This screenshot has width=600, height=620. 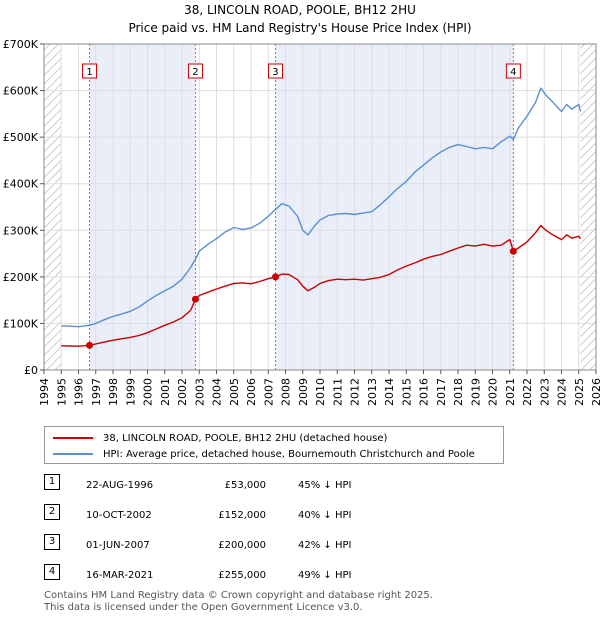 I want to click on x-tick-label: 2016, so click(x=424, y=392).